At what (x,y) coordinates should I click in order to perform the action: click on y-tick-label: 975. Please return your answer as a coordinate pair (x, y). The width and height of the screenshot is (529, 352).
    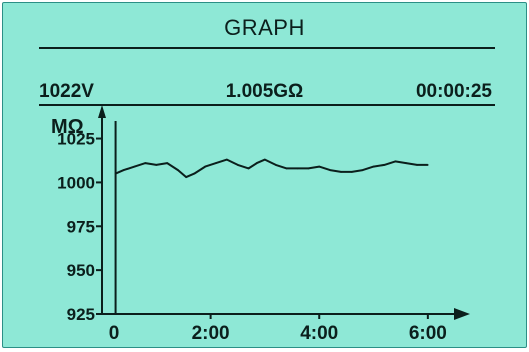
    Looking at the image, I should click on (81, 226).